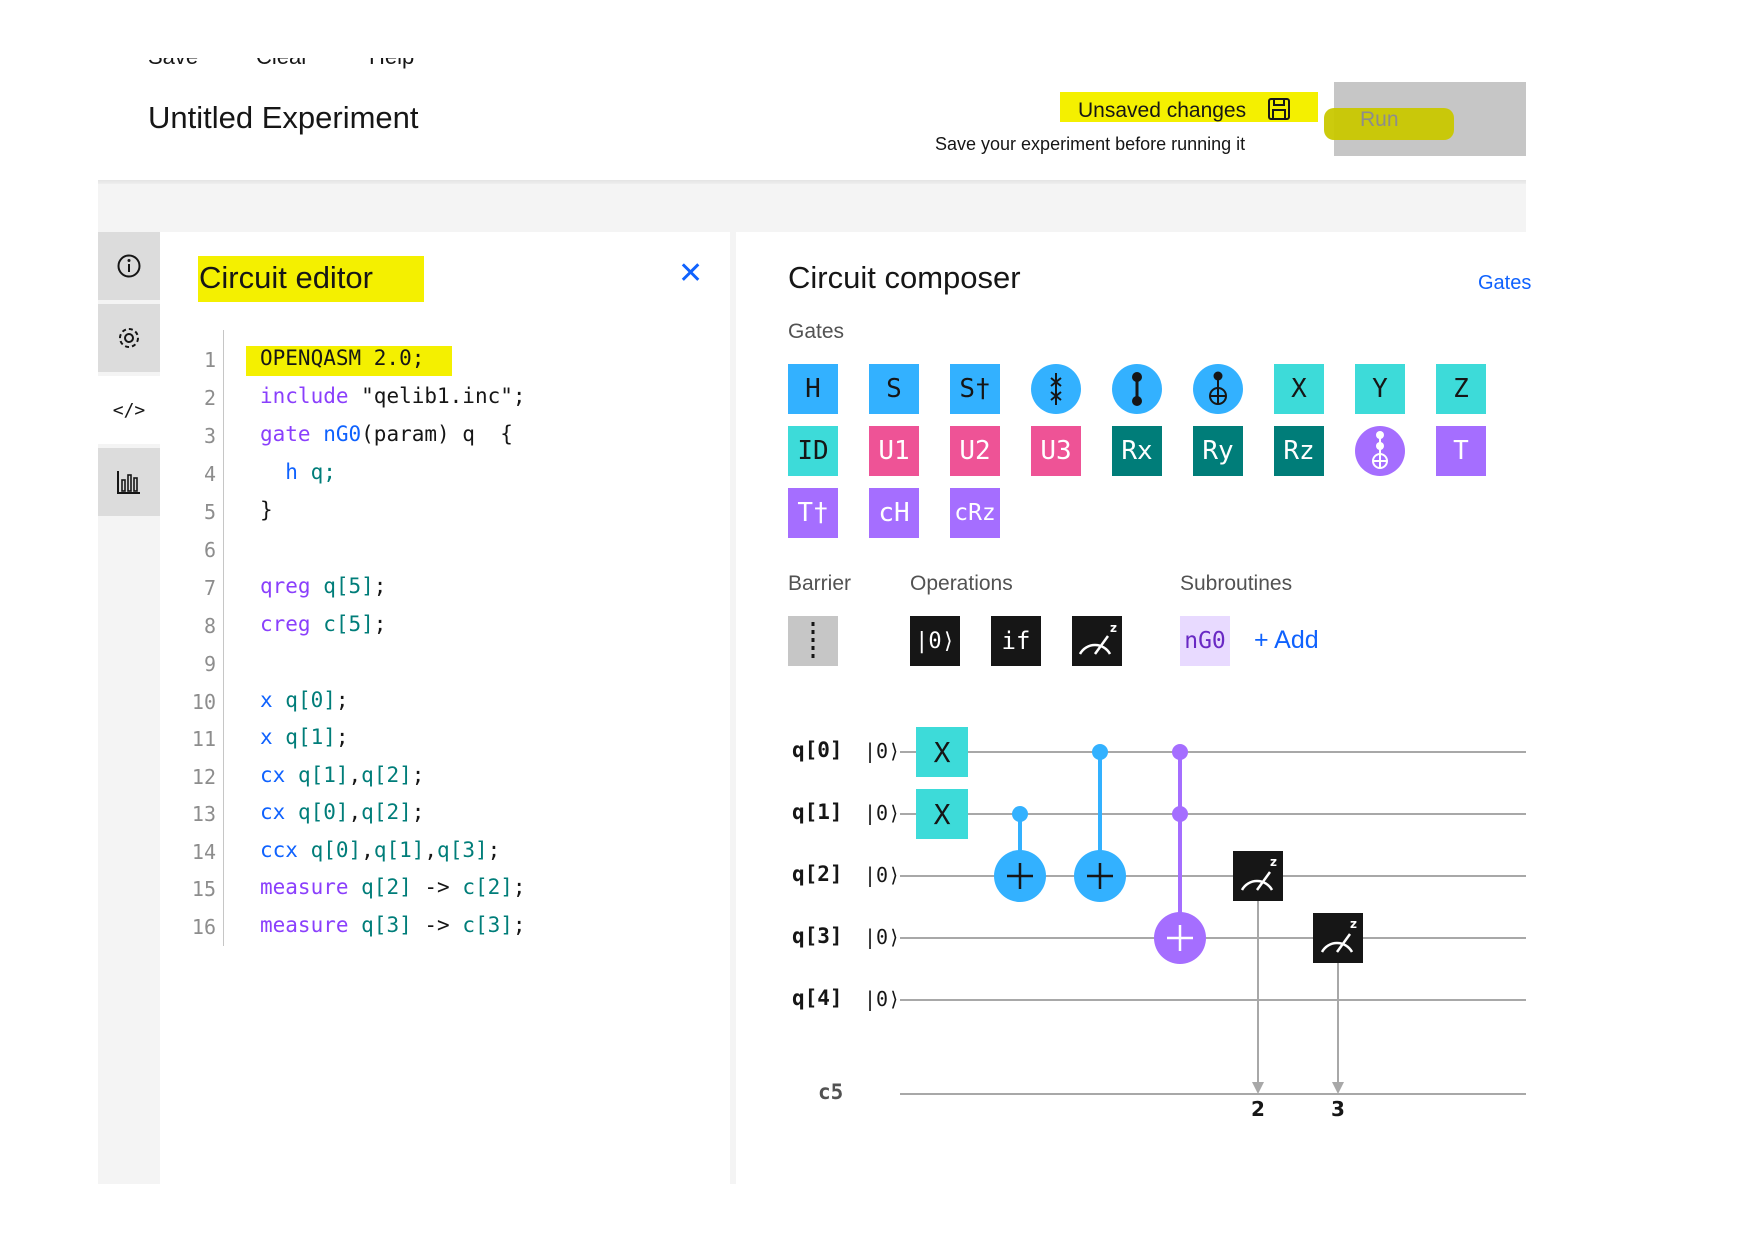 The image size is (1754, 1241). What do you see at coordinates (1380, 451) in the screenshot?
I see `gate-ccx` at bounding box center [1380, 451].